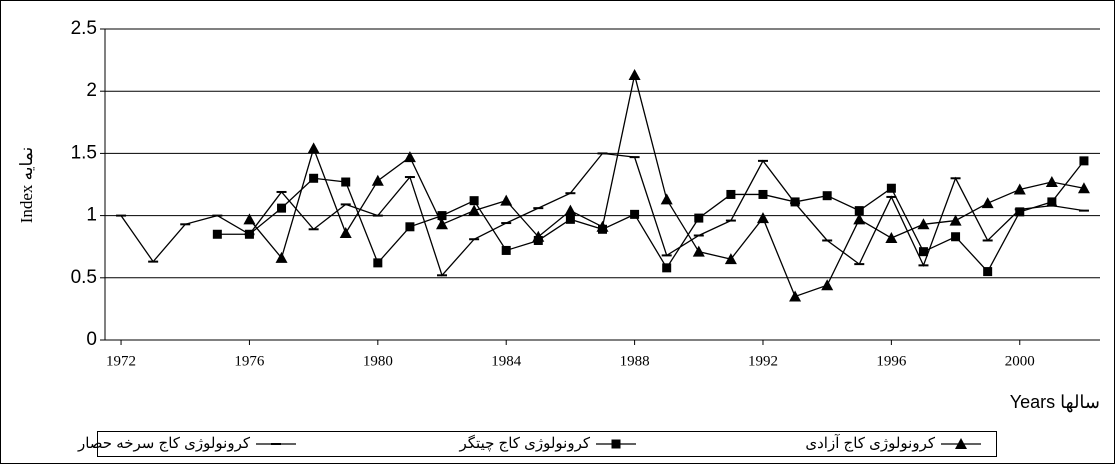  I want to click on x-tick-label: 1984, so click(506, 361).